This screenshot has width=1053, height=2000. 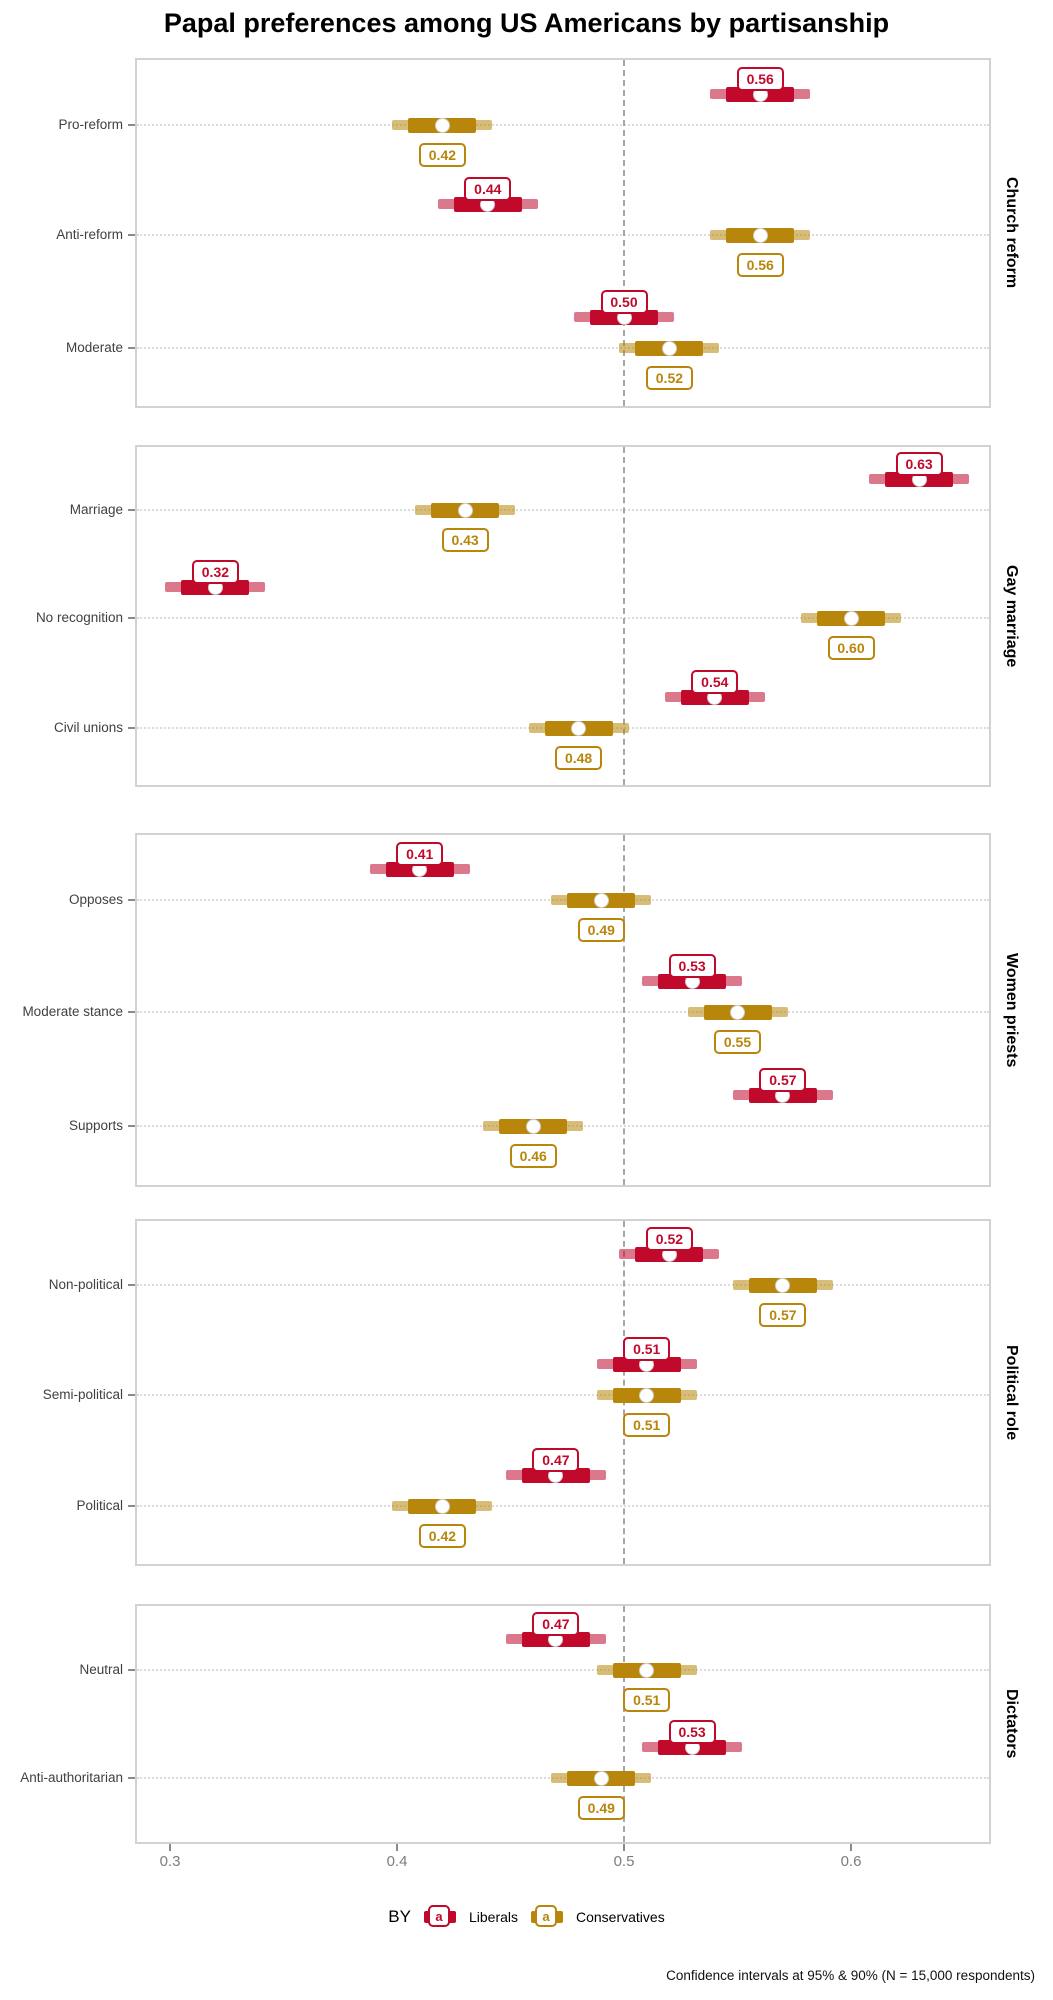 What do you see at coordinates (95, 1125) in the screenshot?
I see `y-axis-label: Supports` at bounding box center [95, 1125].